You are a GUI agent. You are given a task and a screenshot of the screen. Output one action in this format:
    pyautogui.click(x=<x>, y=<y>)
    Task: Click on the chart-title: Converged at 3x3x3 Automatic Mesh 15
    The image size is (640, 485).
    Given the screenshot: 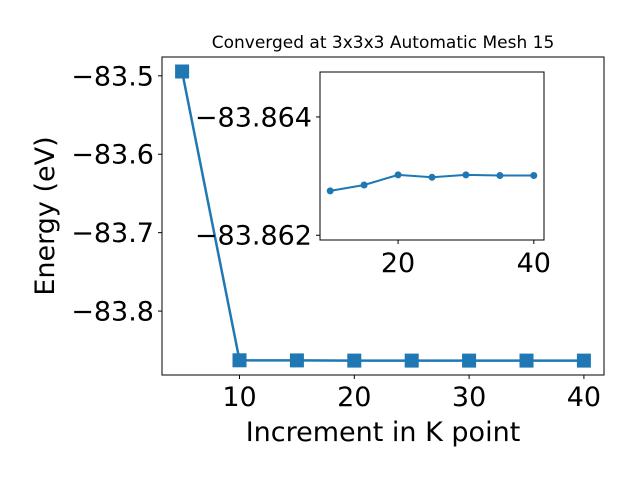 What is the action you would take?
    pyautogui.click(x=383, y=43)
    